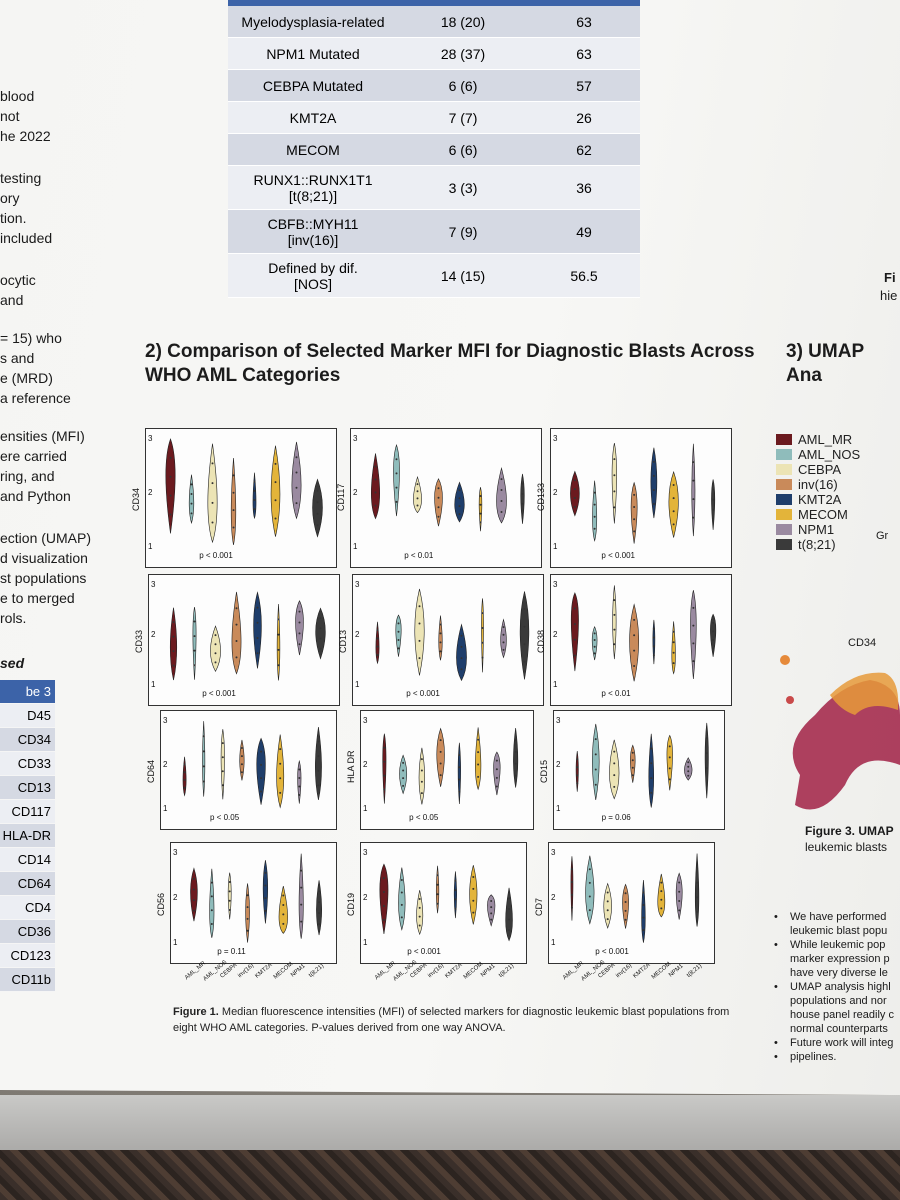  Describe the element at coordinates (256, 898) in the screenshot. I see `violin-svg` at that location.